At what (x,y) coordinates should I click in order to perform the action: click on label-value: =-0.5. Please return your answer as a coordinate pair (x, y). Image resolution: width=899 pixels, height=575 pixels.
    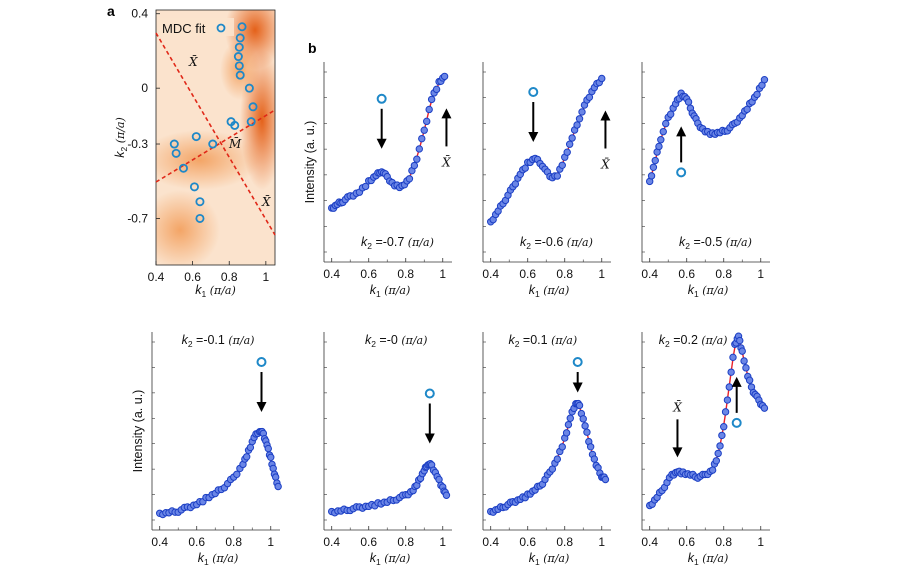
    Looking at the image, I should click on (708, 242).